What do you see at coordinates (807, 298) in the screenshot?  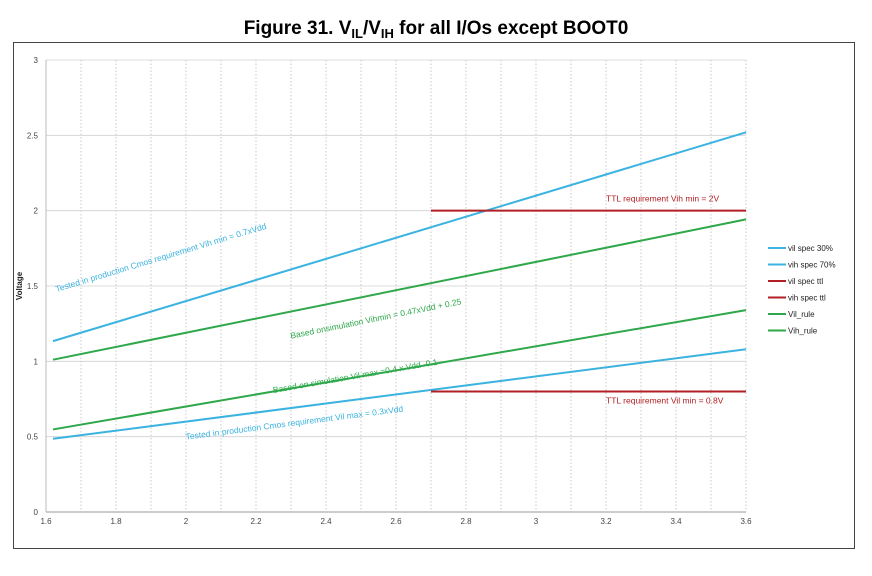 I see `legend-label: vih spec ttl` at bounding box center [807, 298].